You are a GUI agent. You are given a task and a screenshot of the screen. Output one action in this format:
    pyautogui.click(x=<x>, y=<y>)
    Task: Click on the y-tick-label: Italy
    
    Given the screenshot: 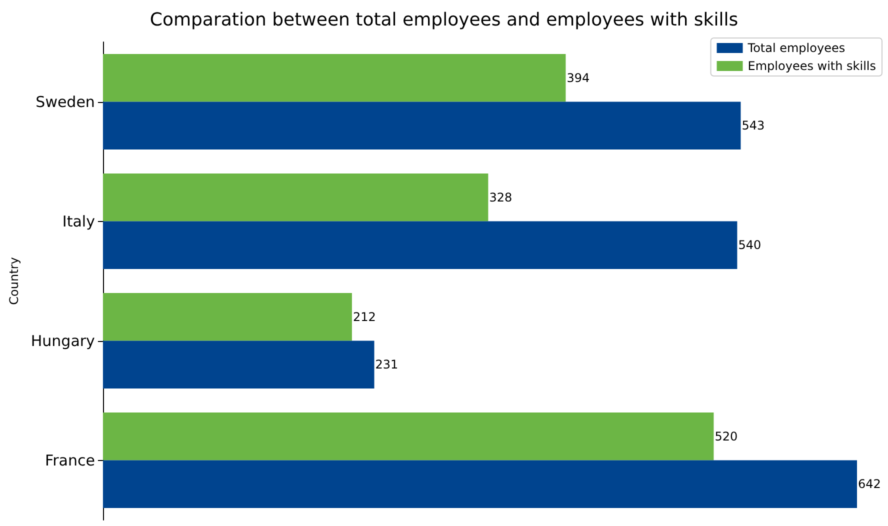 What is the action you would take?
    pyautogui.click(x=79, y=221)
    